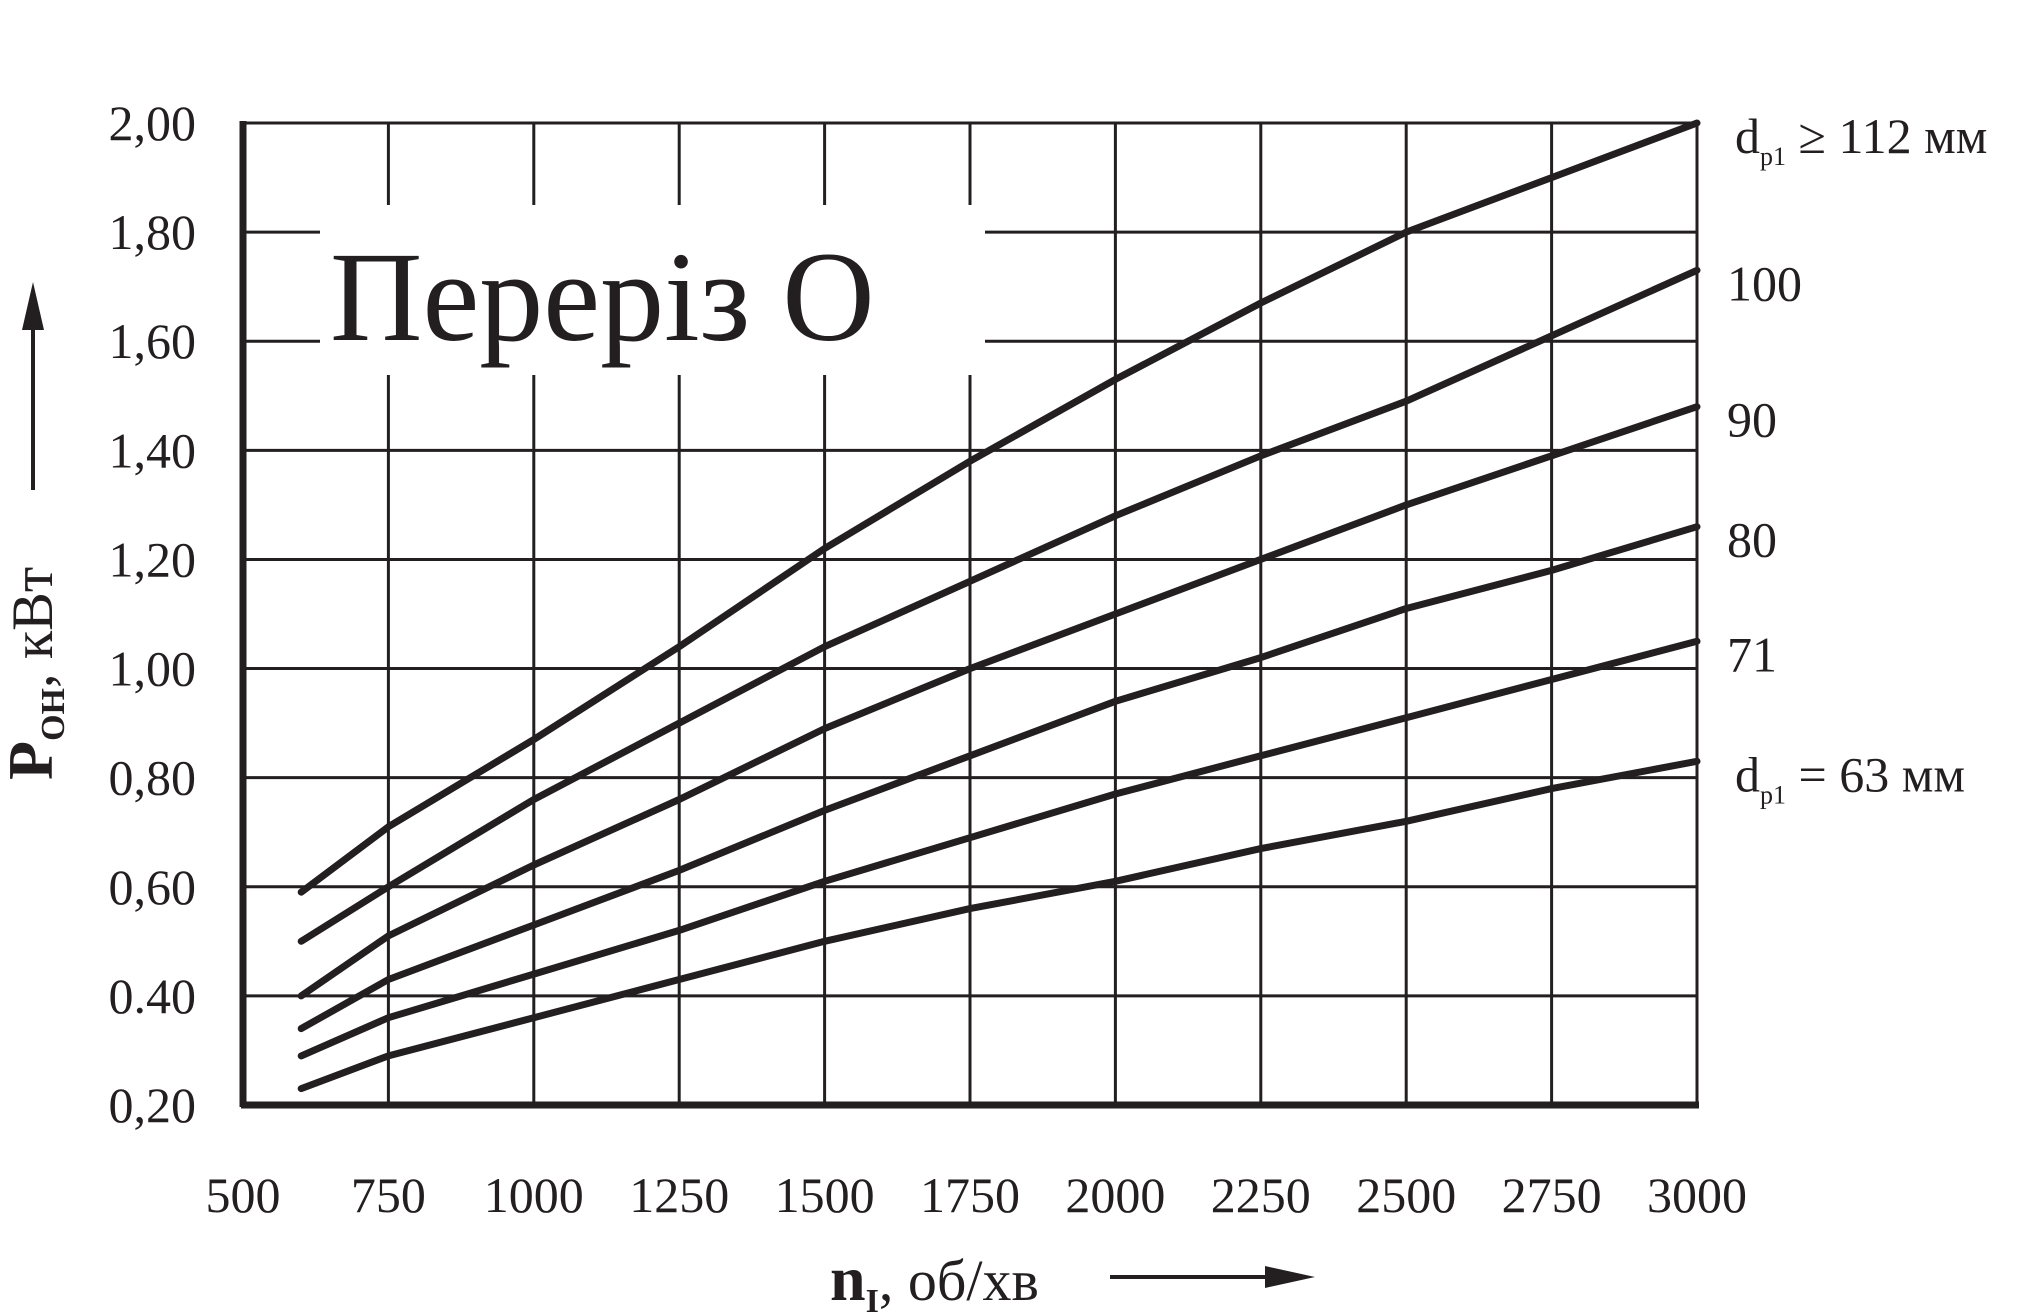 This screenshot has width=2026, height=1313. I want to click on x-axis-arrow, so click(1212, 1277).